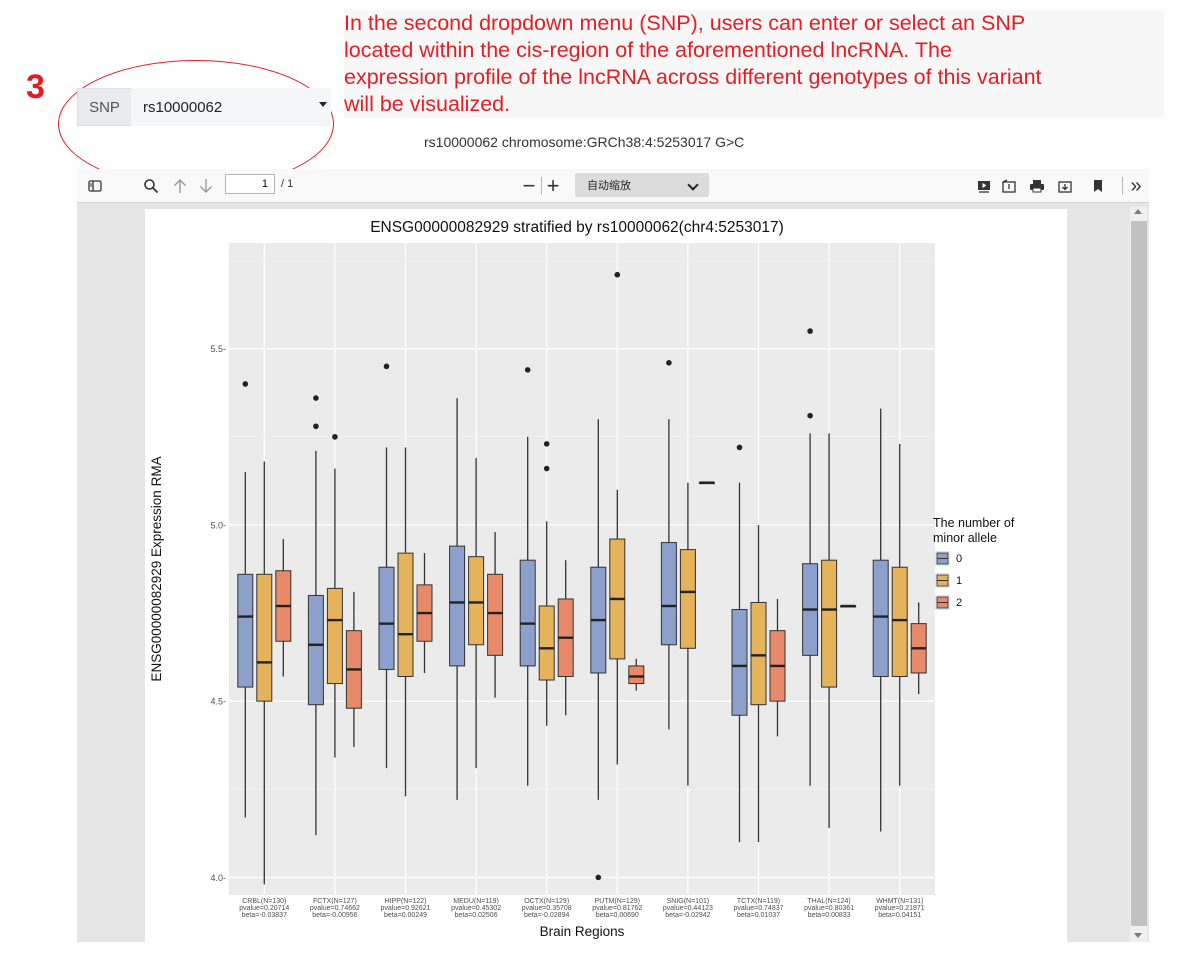 The width and height of the screenshot is (1198, 964). What do you see at coordinates (206, 186) in the screenshot?
I see `arrow-down-icon` at bounding box center [206, 186].